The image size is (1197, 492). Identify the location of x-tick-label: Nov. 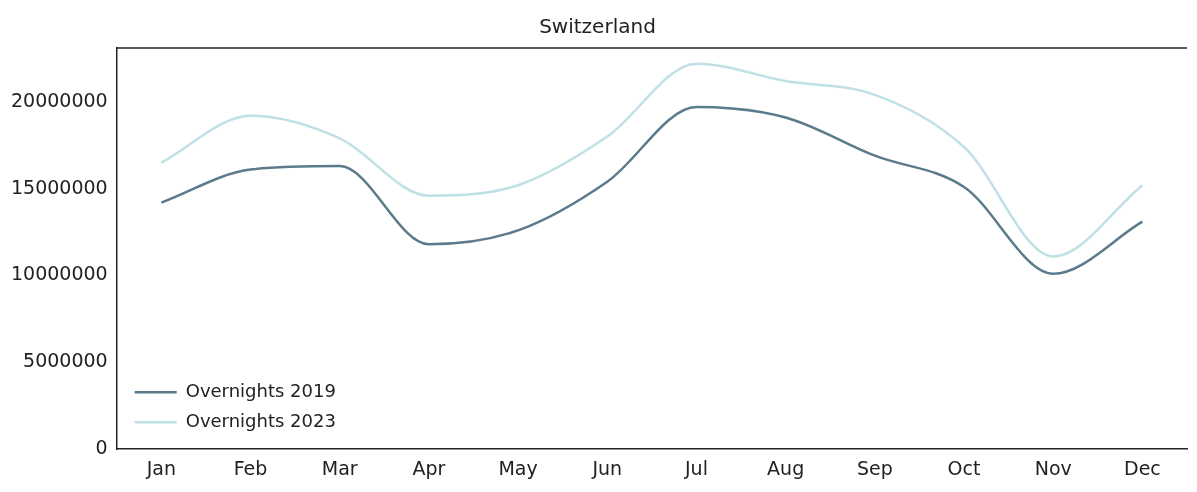
(1053, 467).